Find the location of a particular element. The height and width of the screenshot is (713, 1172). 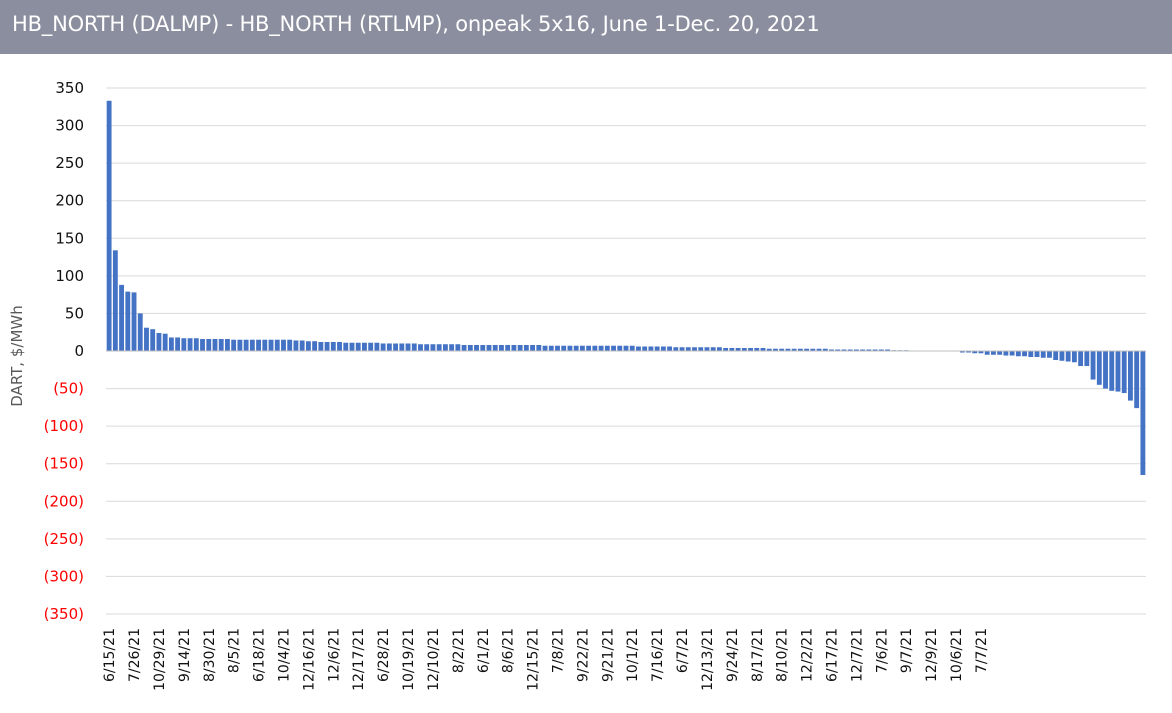

y-tick-label: 0 is located at coordinates (79, 351).